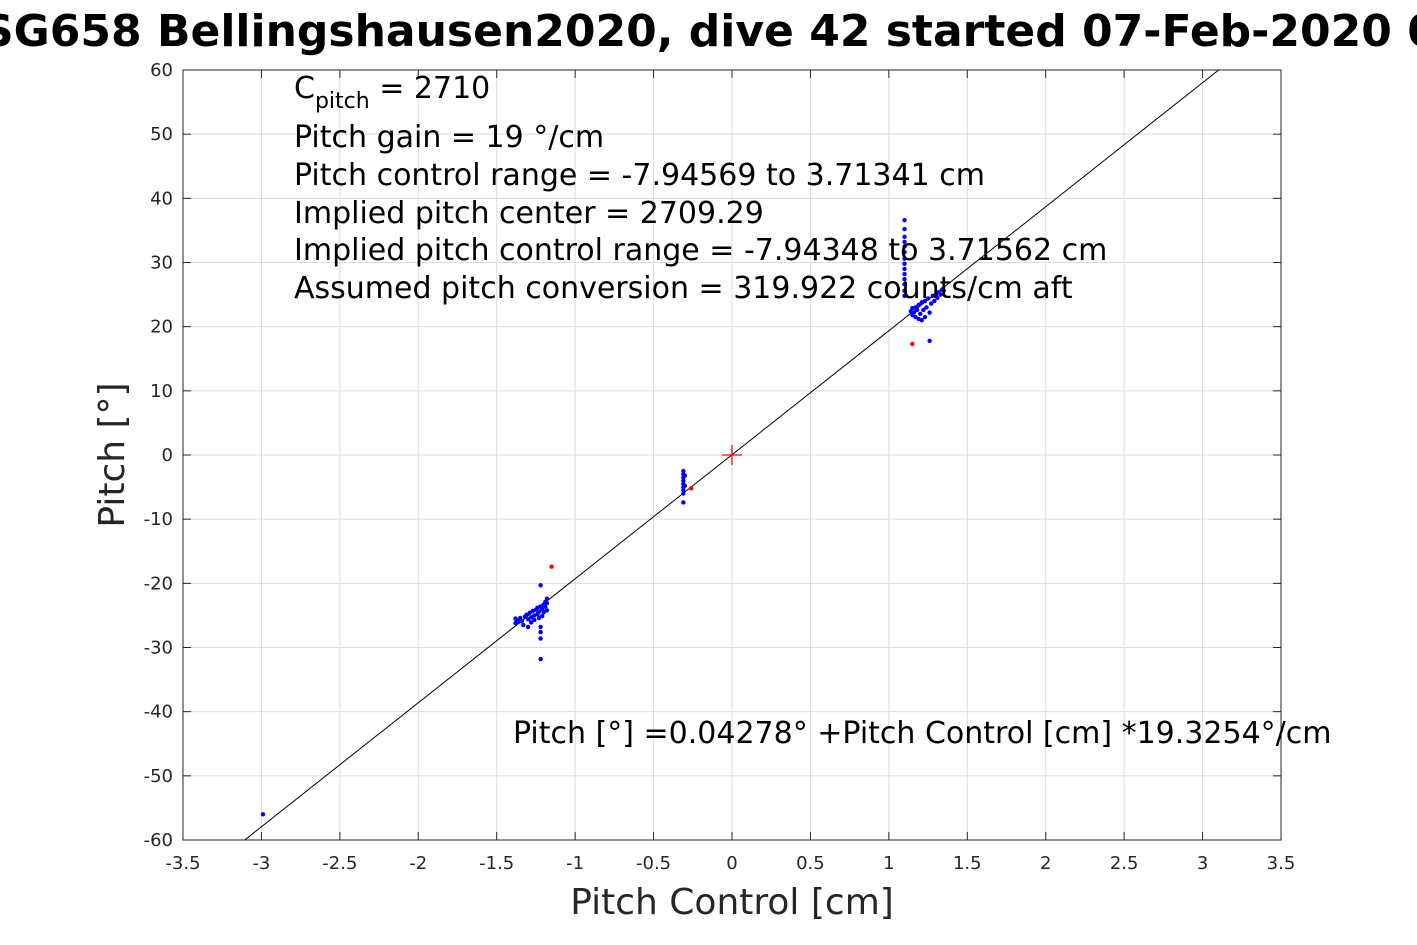 The image size is (1417, 945). I want to click on x-tick-label: -3, so click(261, 863).